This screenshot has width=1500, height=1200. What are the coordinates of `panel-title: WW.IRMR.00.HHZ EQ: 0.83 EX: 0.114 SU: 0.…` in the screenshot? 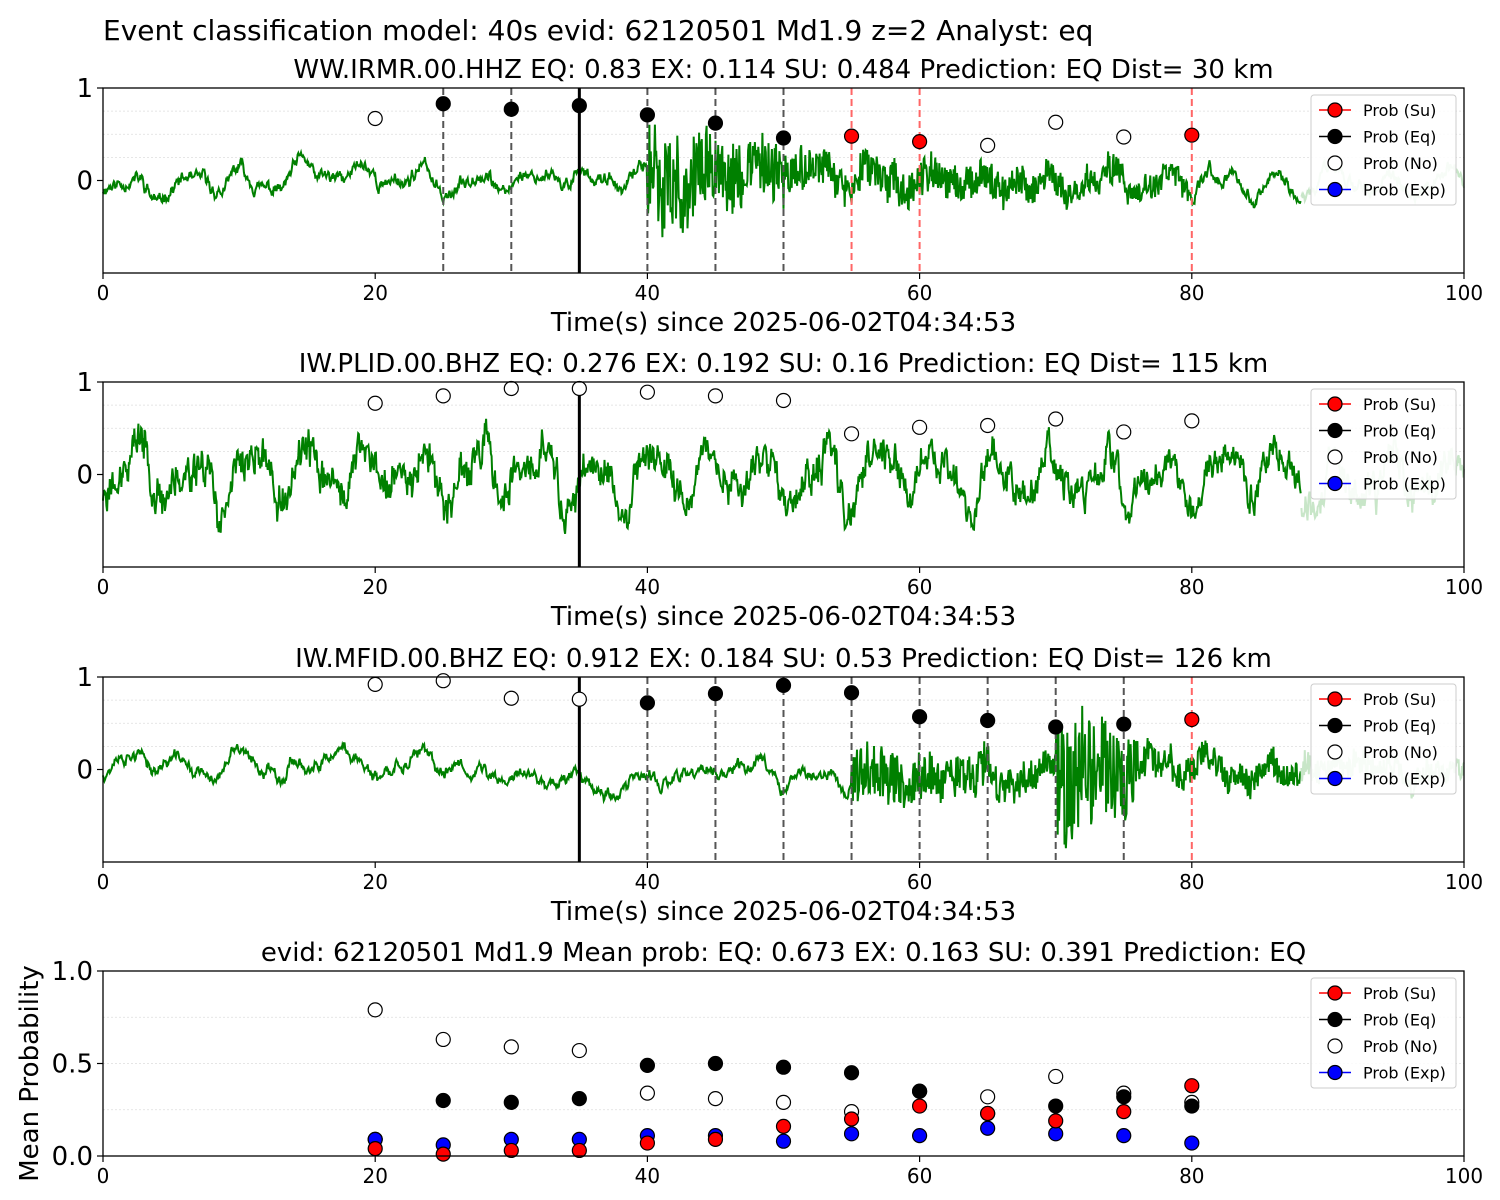 It's located at (783, 70).